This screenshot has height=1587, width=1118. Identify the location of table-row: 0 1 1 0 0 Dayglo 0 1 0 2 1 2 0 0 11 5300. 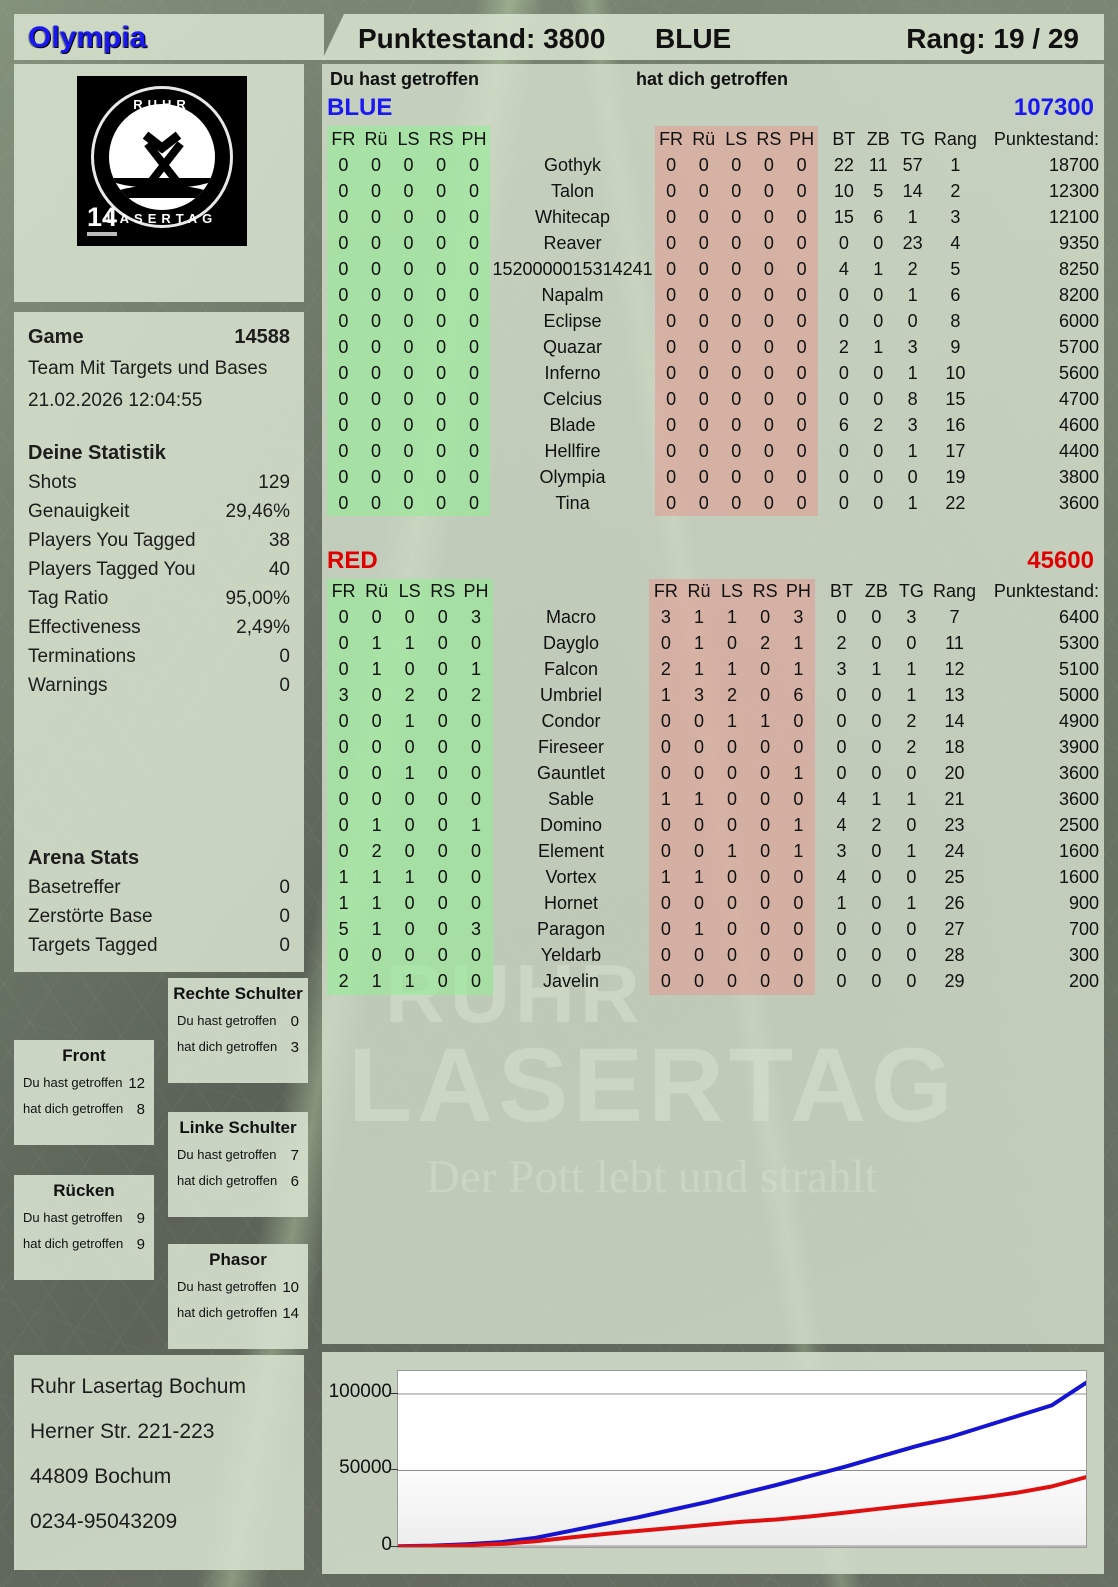
(713, 643).